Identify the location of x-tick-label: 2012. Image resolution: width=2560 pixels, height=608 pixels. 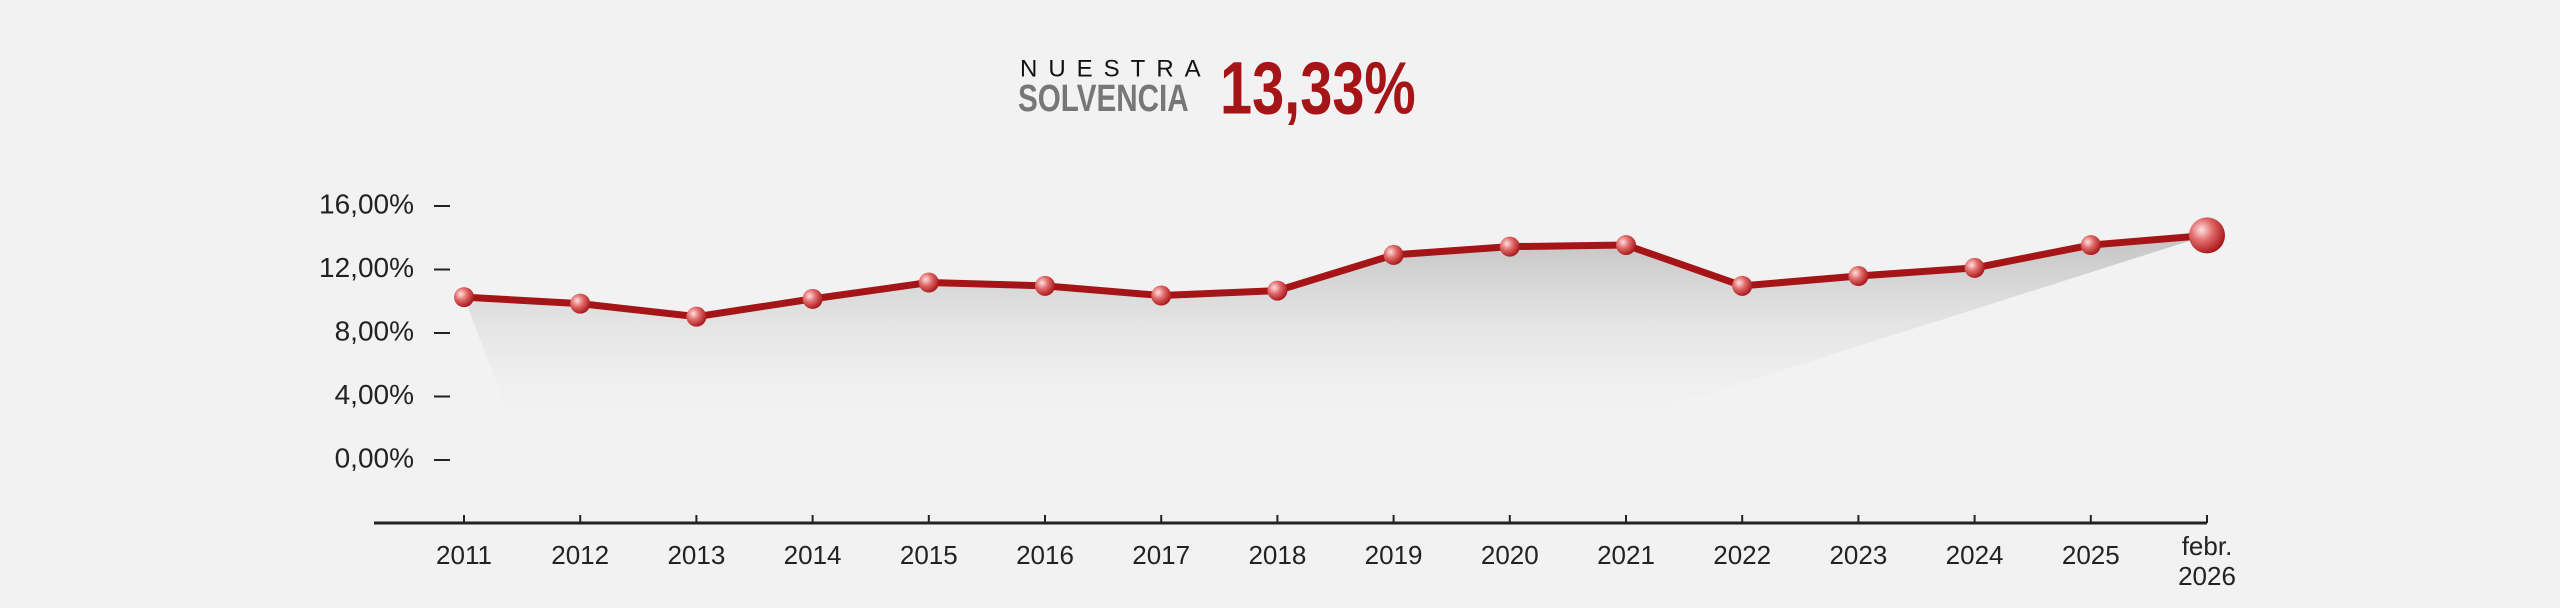
(580, 555).